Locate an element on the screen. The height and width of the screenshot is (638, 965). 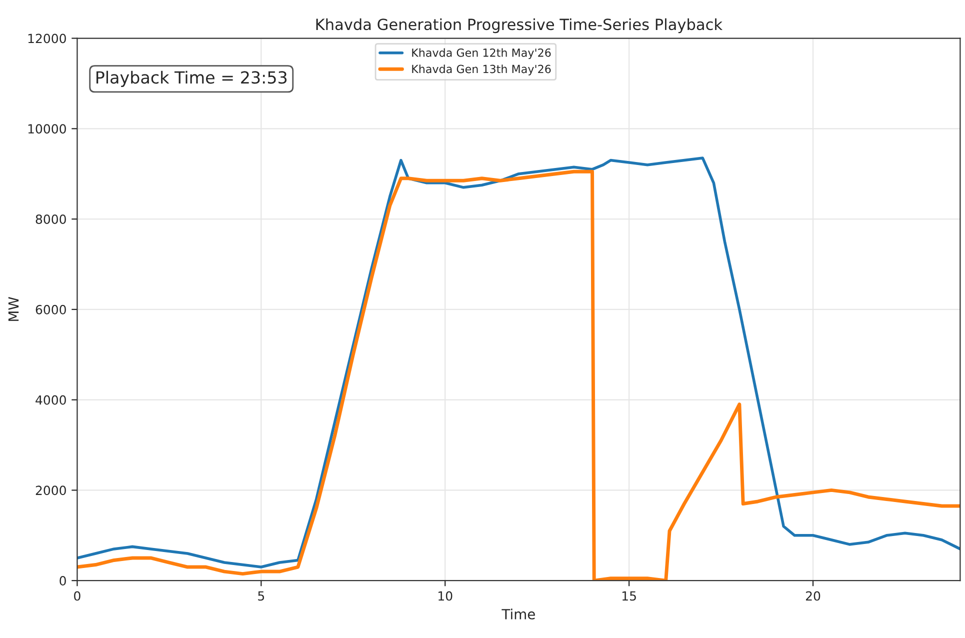
y-tick-label: 0 is located at coordinates (63, 581).